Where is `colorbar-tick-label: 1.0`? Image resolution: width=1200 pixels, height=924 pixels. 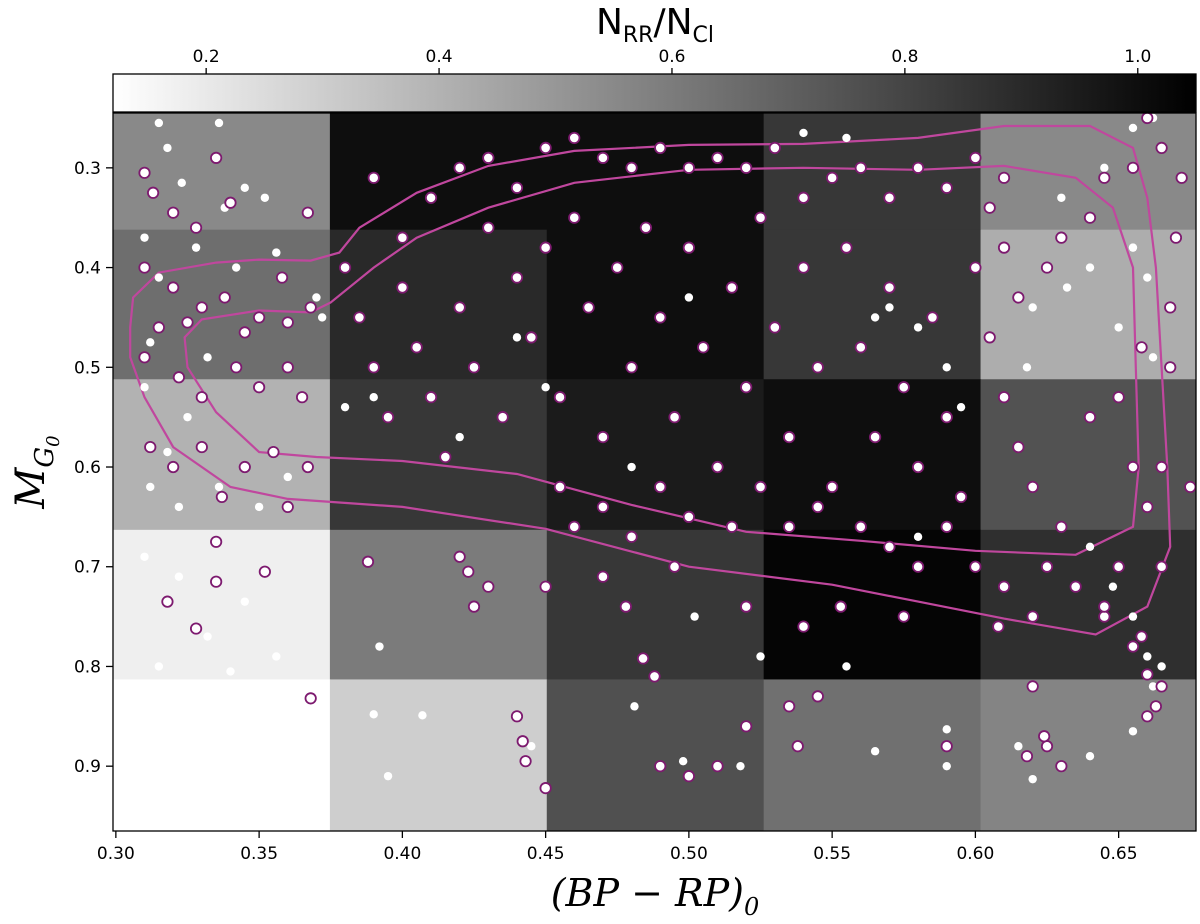 colorbar-tick-label: 1.0 is located at coordinates (1137, 57).